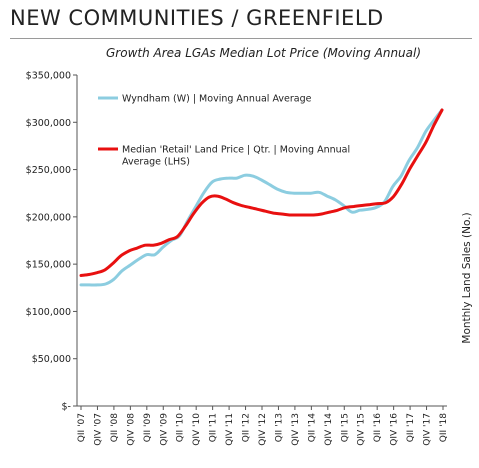  Describe the element at coordinates (247, 427) in the screenshot. I see `x-tick-label: QII '12` at that location.